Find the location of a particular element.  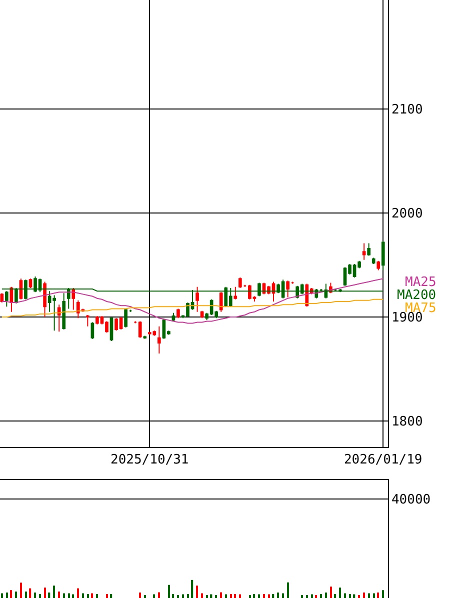

x-tick-label: 2026/01/19 is located at coordinates (383, 460).